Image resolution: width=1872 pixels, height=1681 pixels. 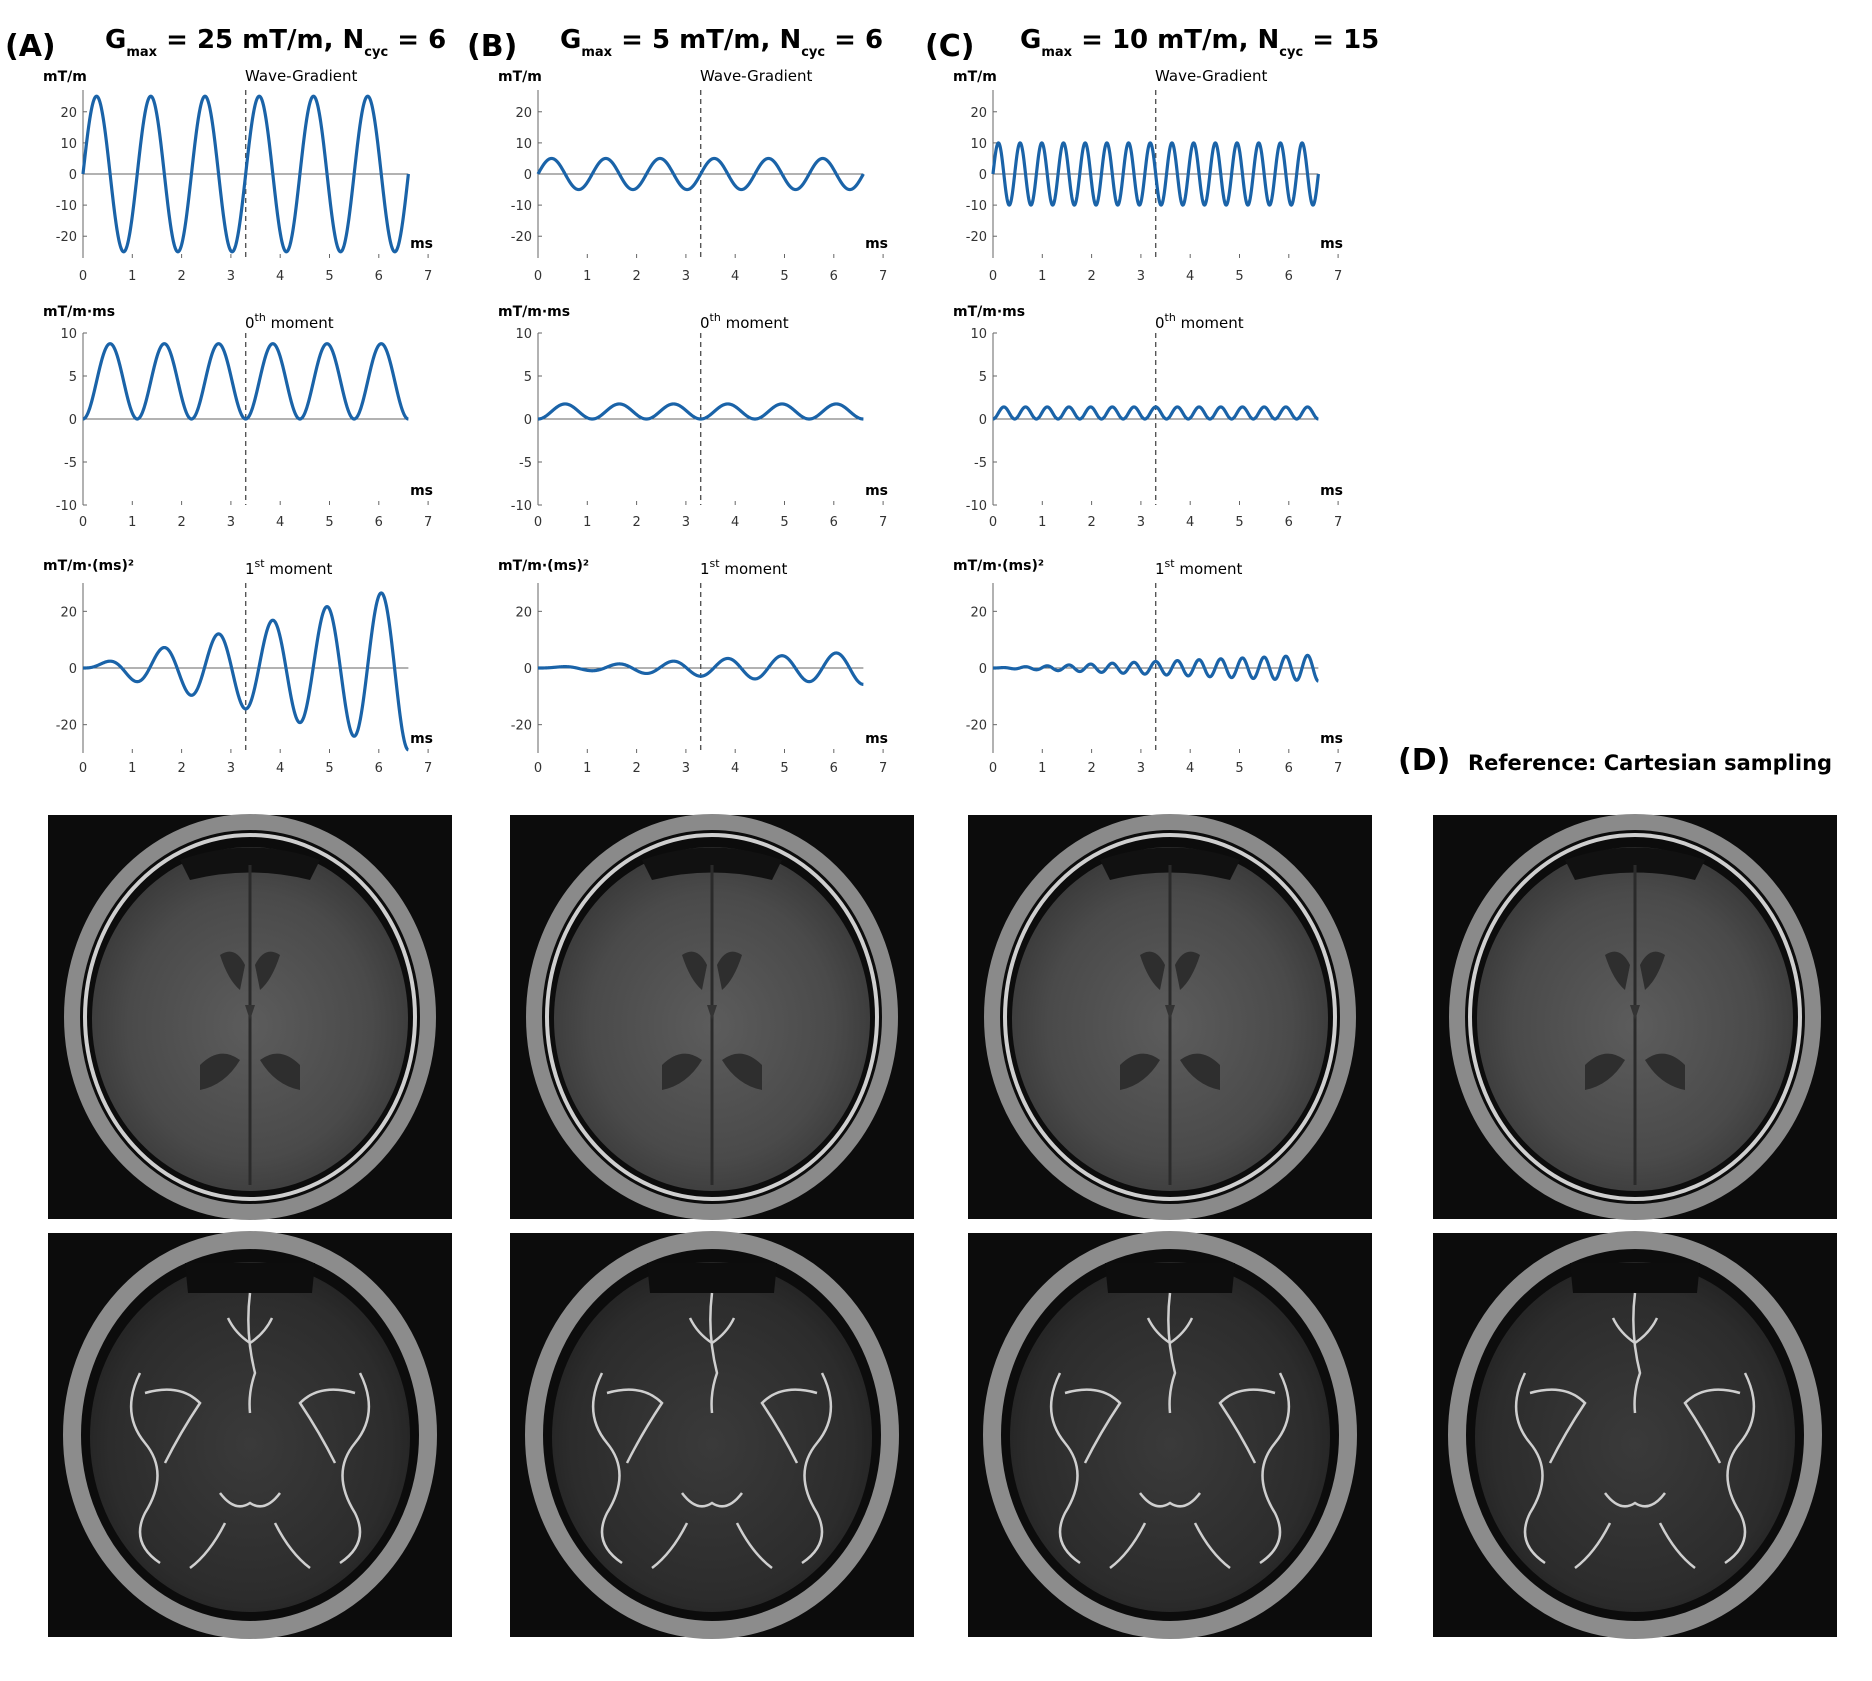 I want to click on plot-c-gradient: 20 10 0 -10 -20 0 1 2 3 4 5 6 7 ms mT/m Wave-Gradient, so click(x=1148, y=175).